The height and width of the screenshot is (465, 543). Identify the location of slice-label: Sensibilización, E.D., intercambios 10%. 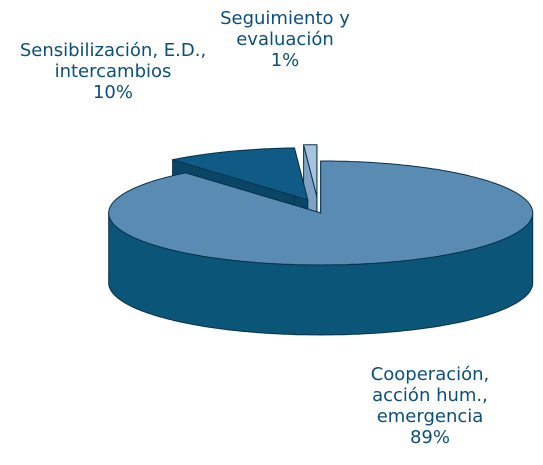
(113, 71).